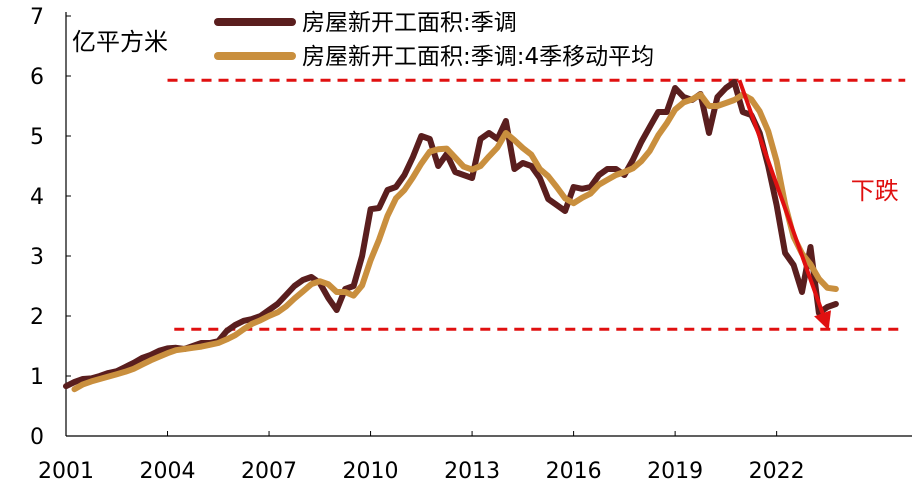  What do you see at coordinates (675, 471) in the screenshot?
I see `x-tick-label: 2019` at bounding box center [675, 471].